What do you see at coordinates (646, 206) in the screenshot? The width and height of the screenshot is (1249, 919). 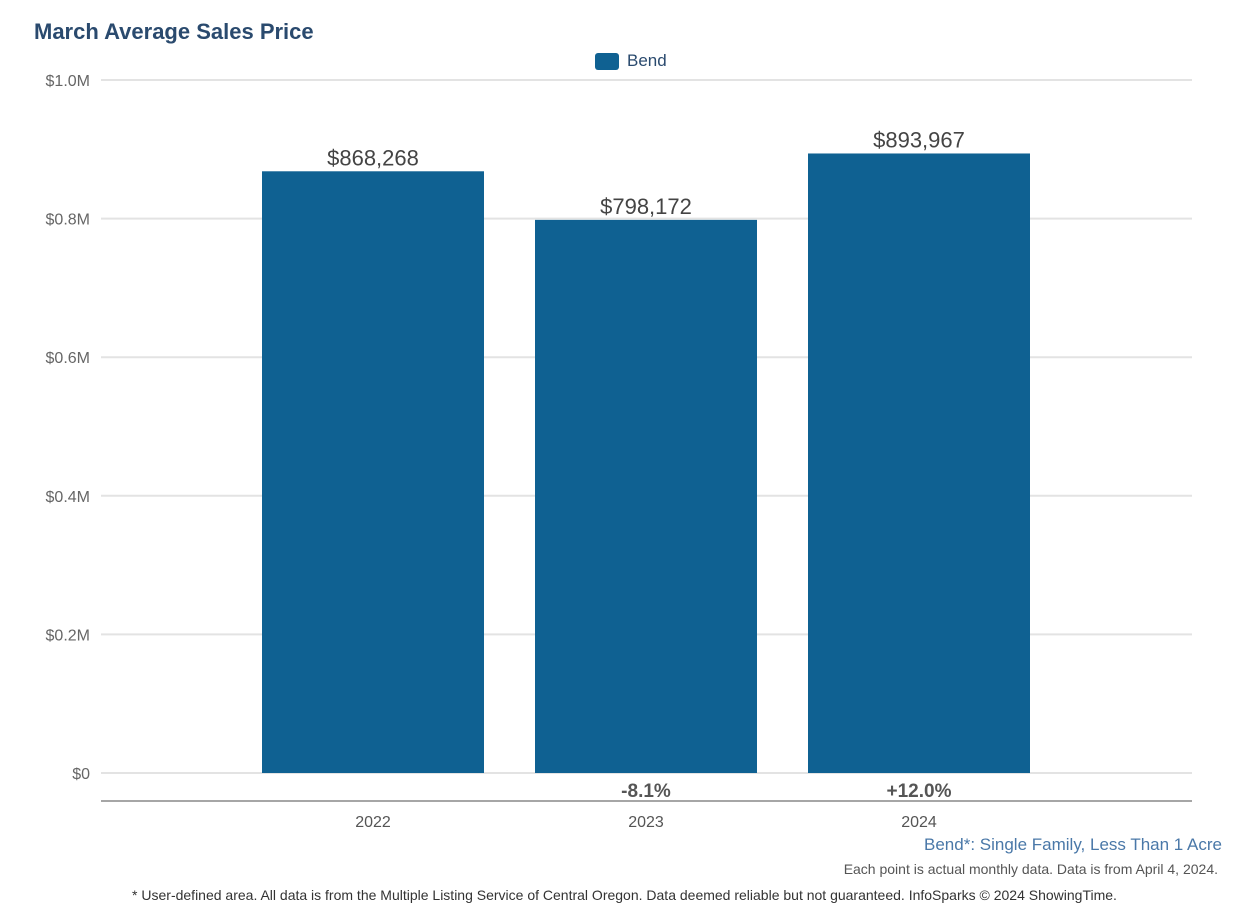 I see `data-label: $798,172` at bounding box center [646, 206].